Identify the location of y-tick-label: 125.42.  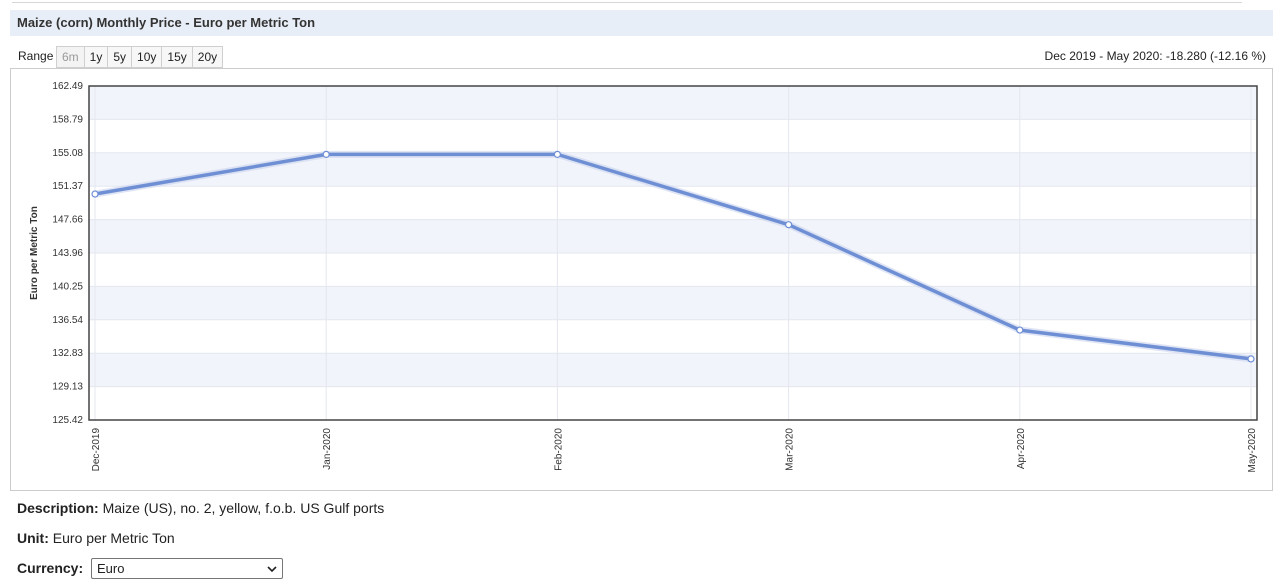
(67, 420).